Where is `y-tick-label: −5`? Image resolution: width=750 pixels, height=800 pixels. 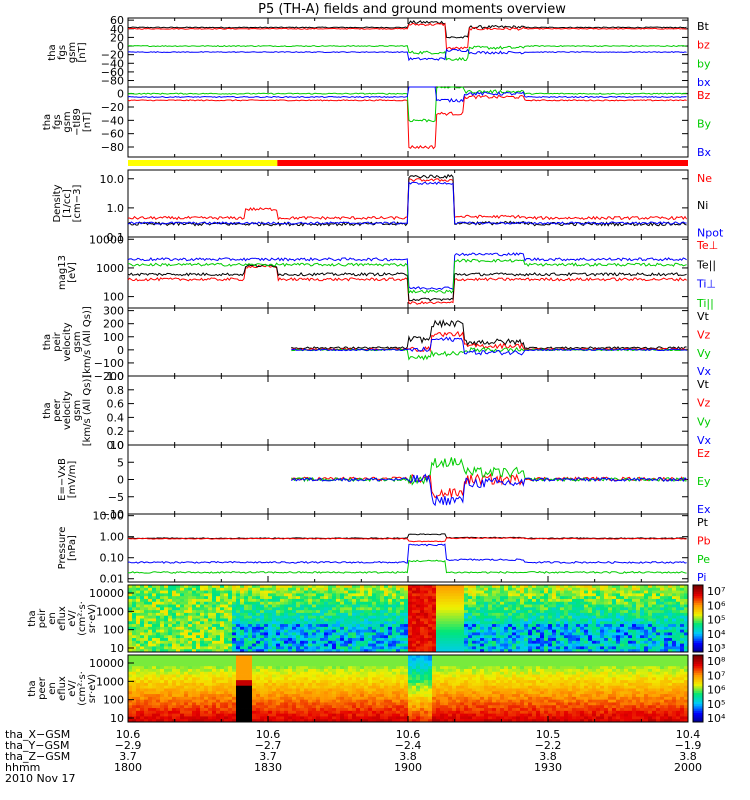
y-tick-label: −5 is located at coordinates (116, 497).